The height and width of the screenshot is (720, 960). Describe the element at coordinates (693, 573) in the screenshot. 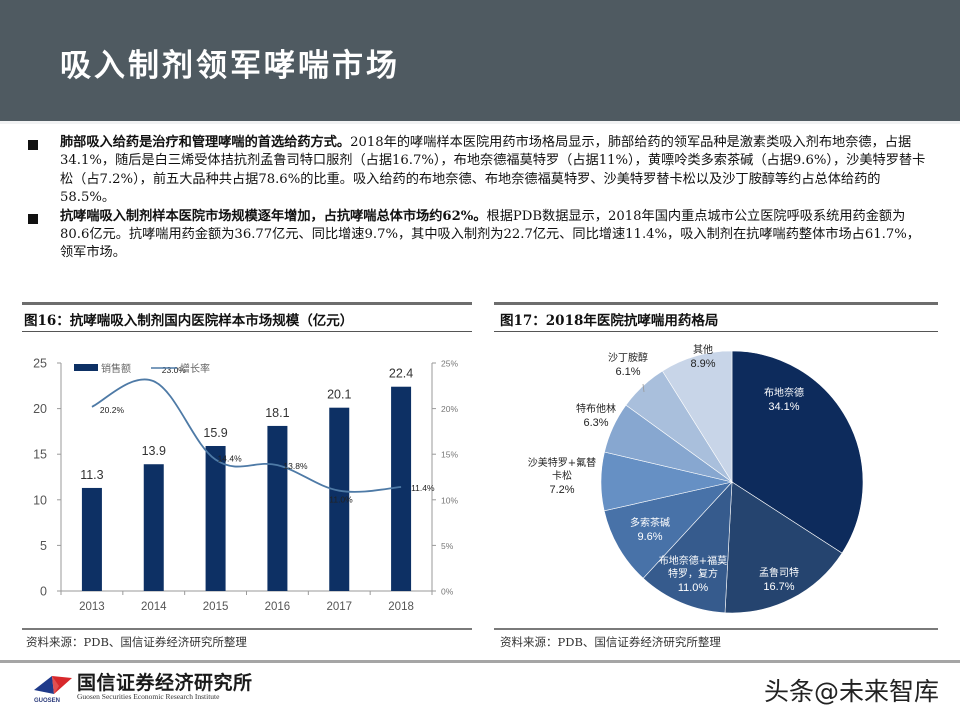

I see `pie-slice-label: 特罗，复方` at that location.